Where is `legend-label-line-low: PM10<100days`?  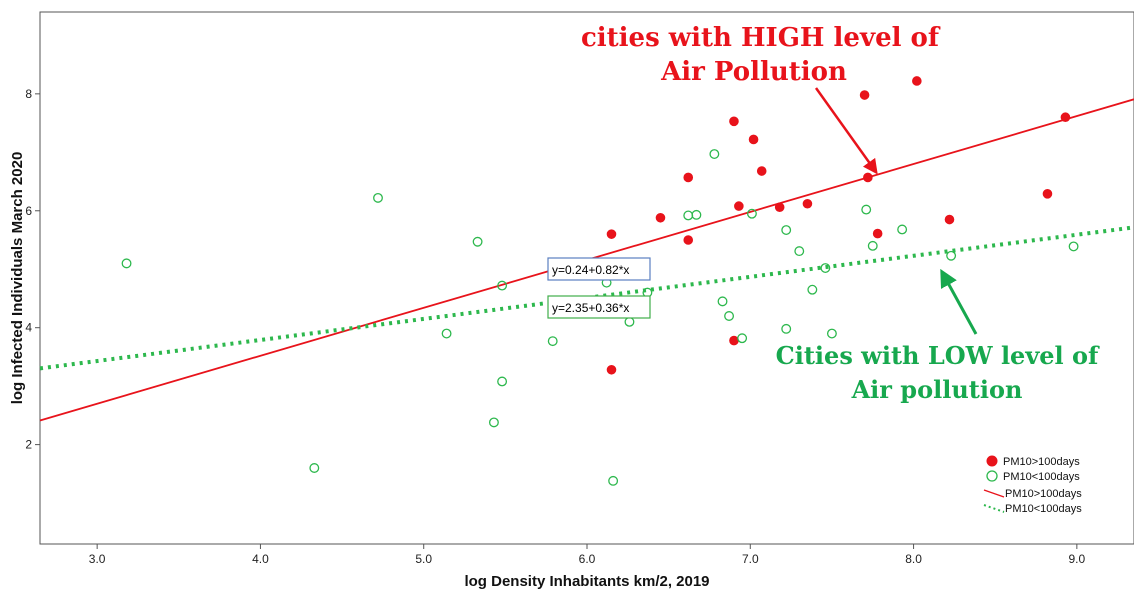 legend-label-line-low: PM10<100days is located at coordinates (1043, 509).